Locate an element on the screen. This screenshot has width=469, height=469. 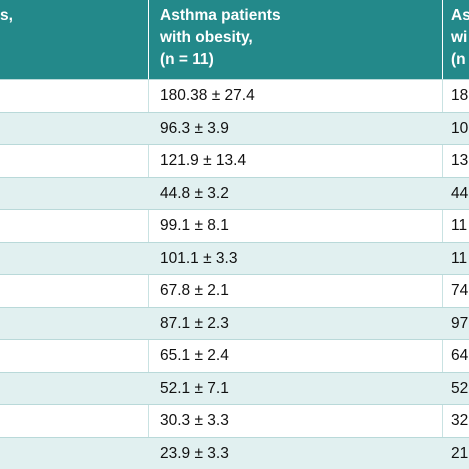
table-row: 65.1 ± 2.4 64 is located at coordinates (234, 355).